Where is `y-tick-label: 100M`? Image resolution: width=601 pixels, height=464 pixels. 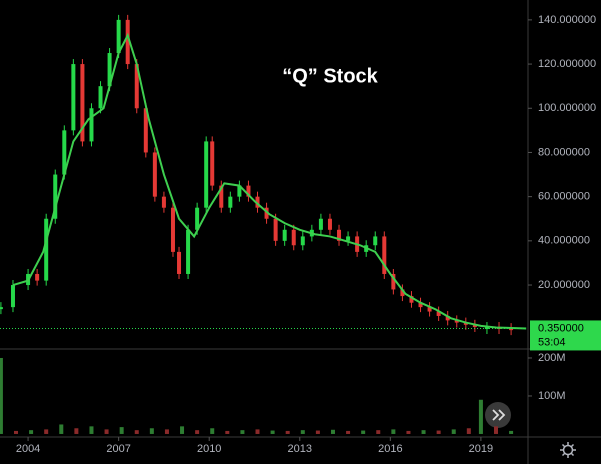 y-tick-label: 100M is located at coordinates (552, 396).